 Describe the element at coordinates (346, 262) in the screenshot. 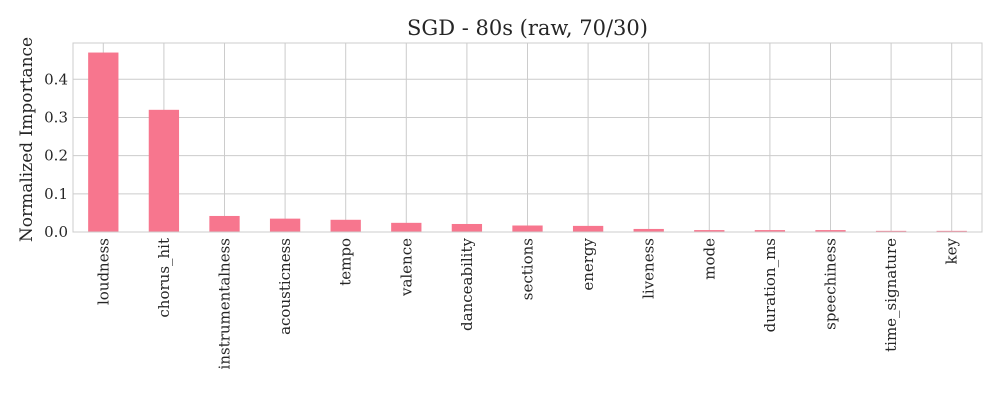

I see `x-tick-label: tempo` at that location.